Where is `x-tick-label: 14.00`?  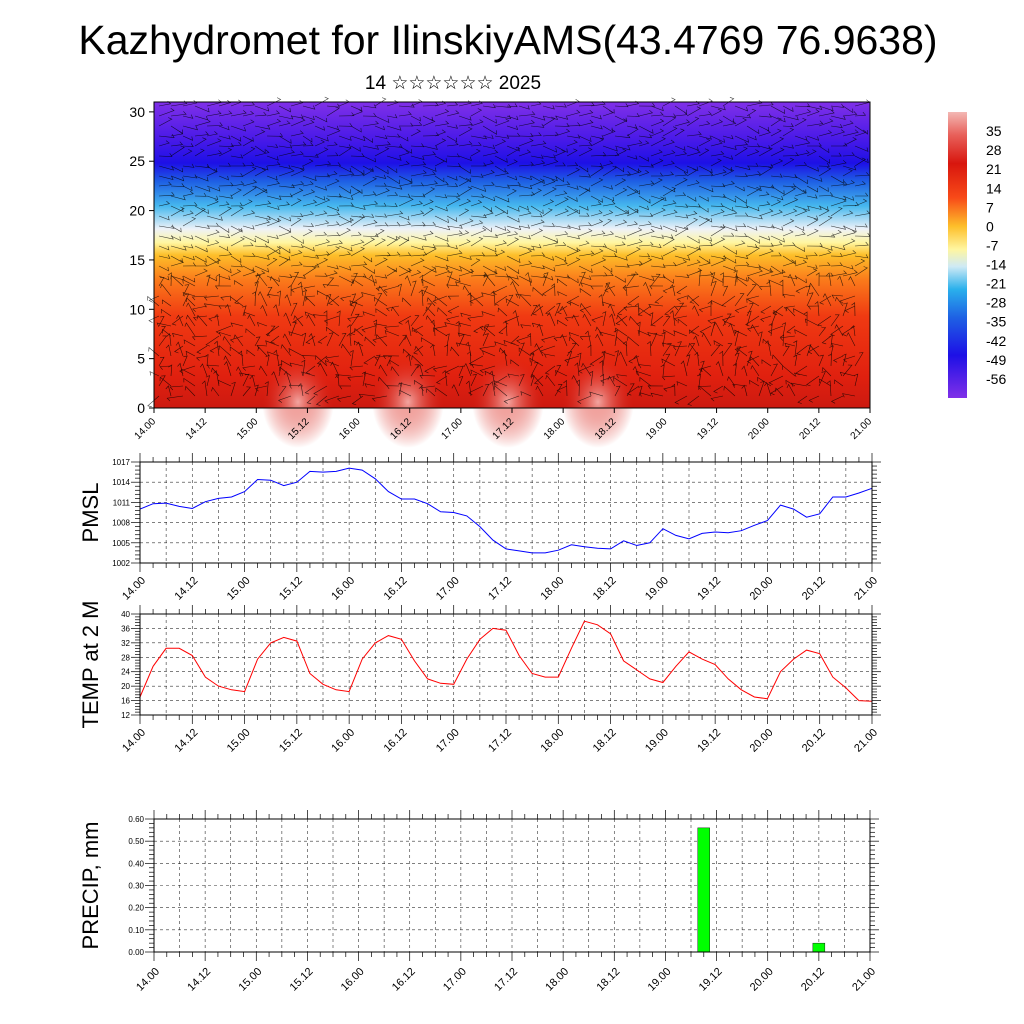
x-tick-label: 14.00 is located at coordinates (134, 741).